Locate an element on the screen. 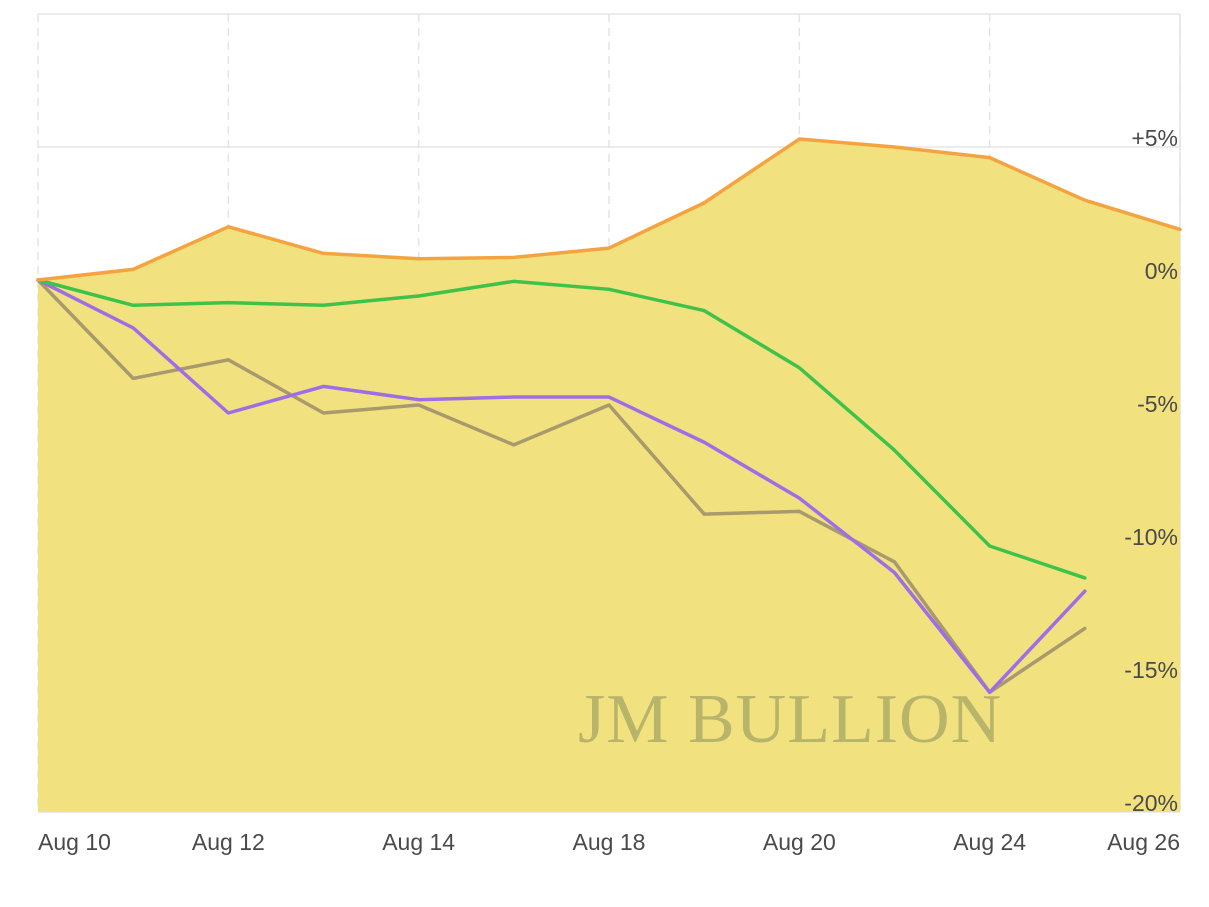 This screenshot has width=1209, height=907. x-tick-label: Aug 26 is located at coordinates (1143, 842).